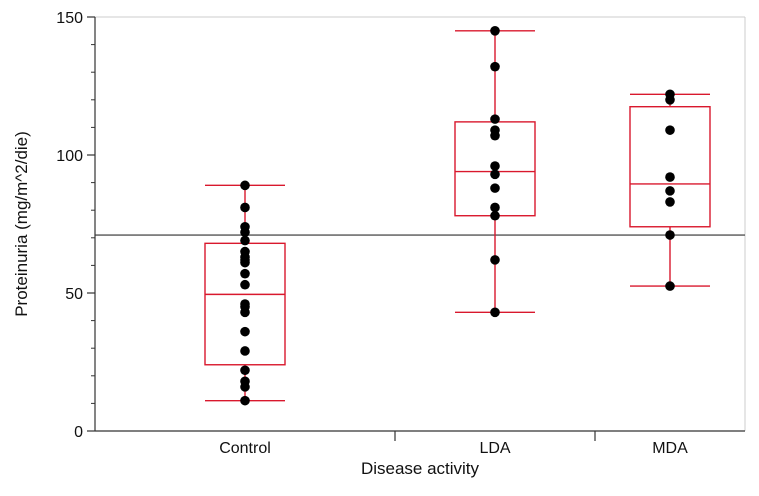 This screenshot has width=759, height=496. What do you see at coordinates (245, 448) in the screenshot?
I see `x-tick-label: Control` at bounding box center [245, 448].